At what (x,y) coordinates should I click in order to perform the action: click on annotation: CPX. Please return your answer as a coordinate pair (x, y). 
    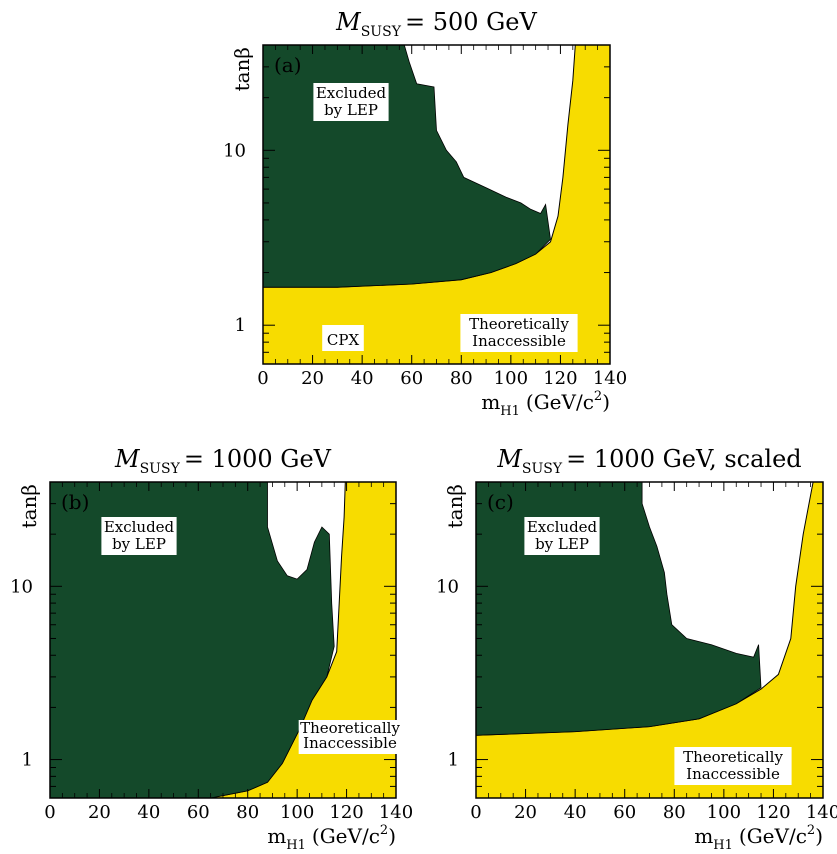
    Looking at the image, I should click on (343, 338).